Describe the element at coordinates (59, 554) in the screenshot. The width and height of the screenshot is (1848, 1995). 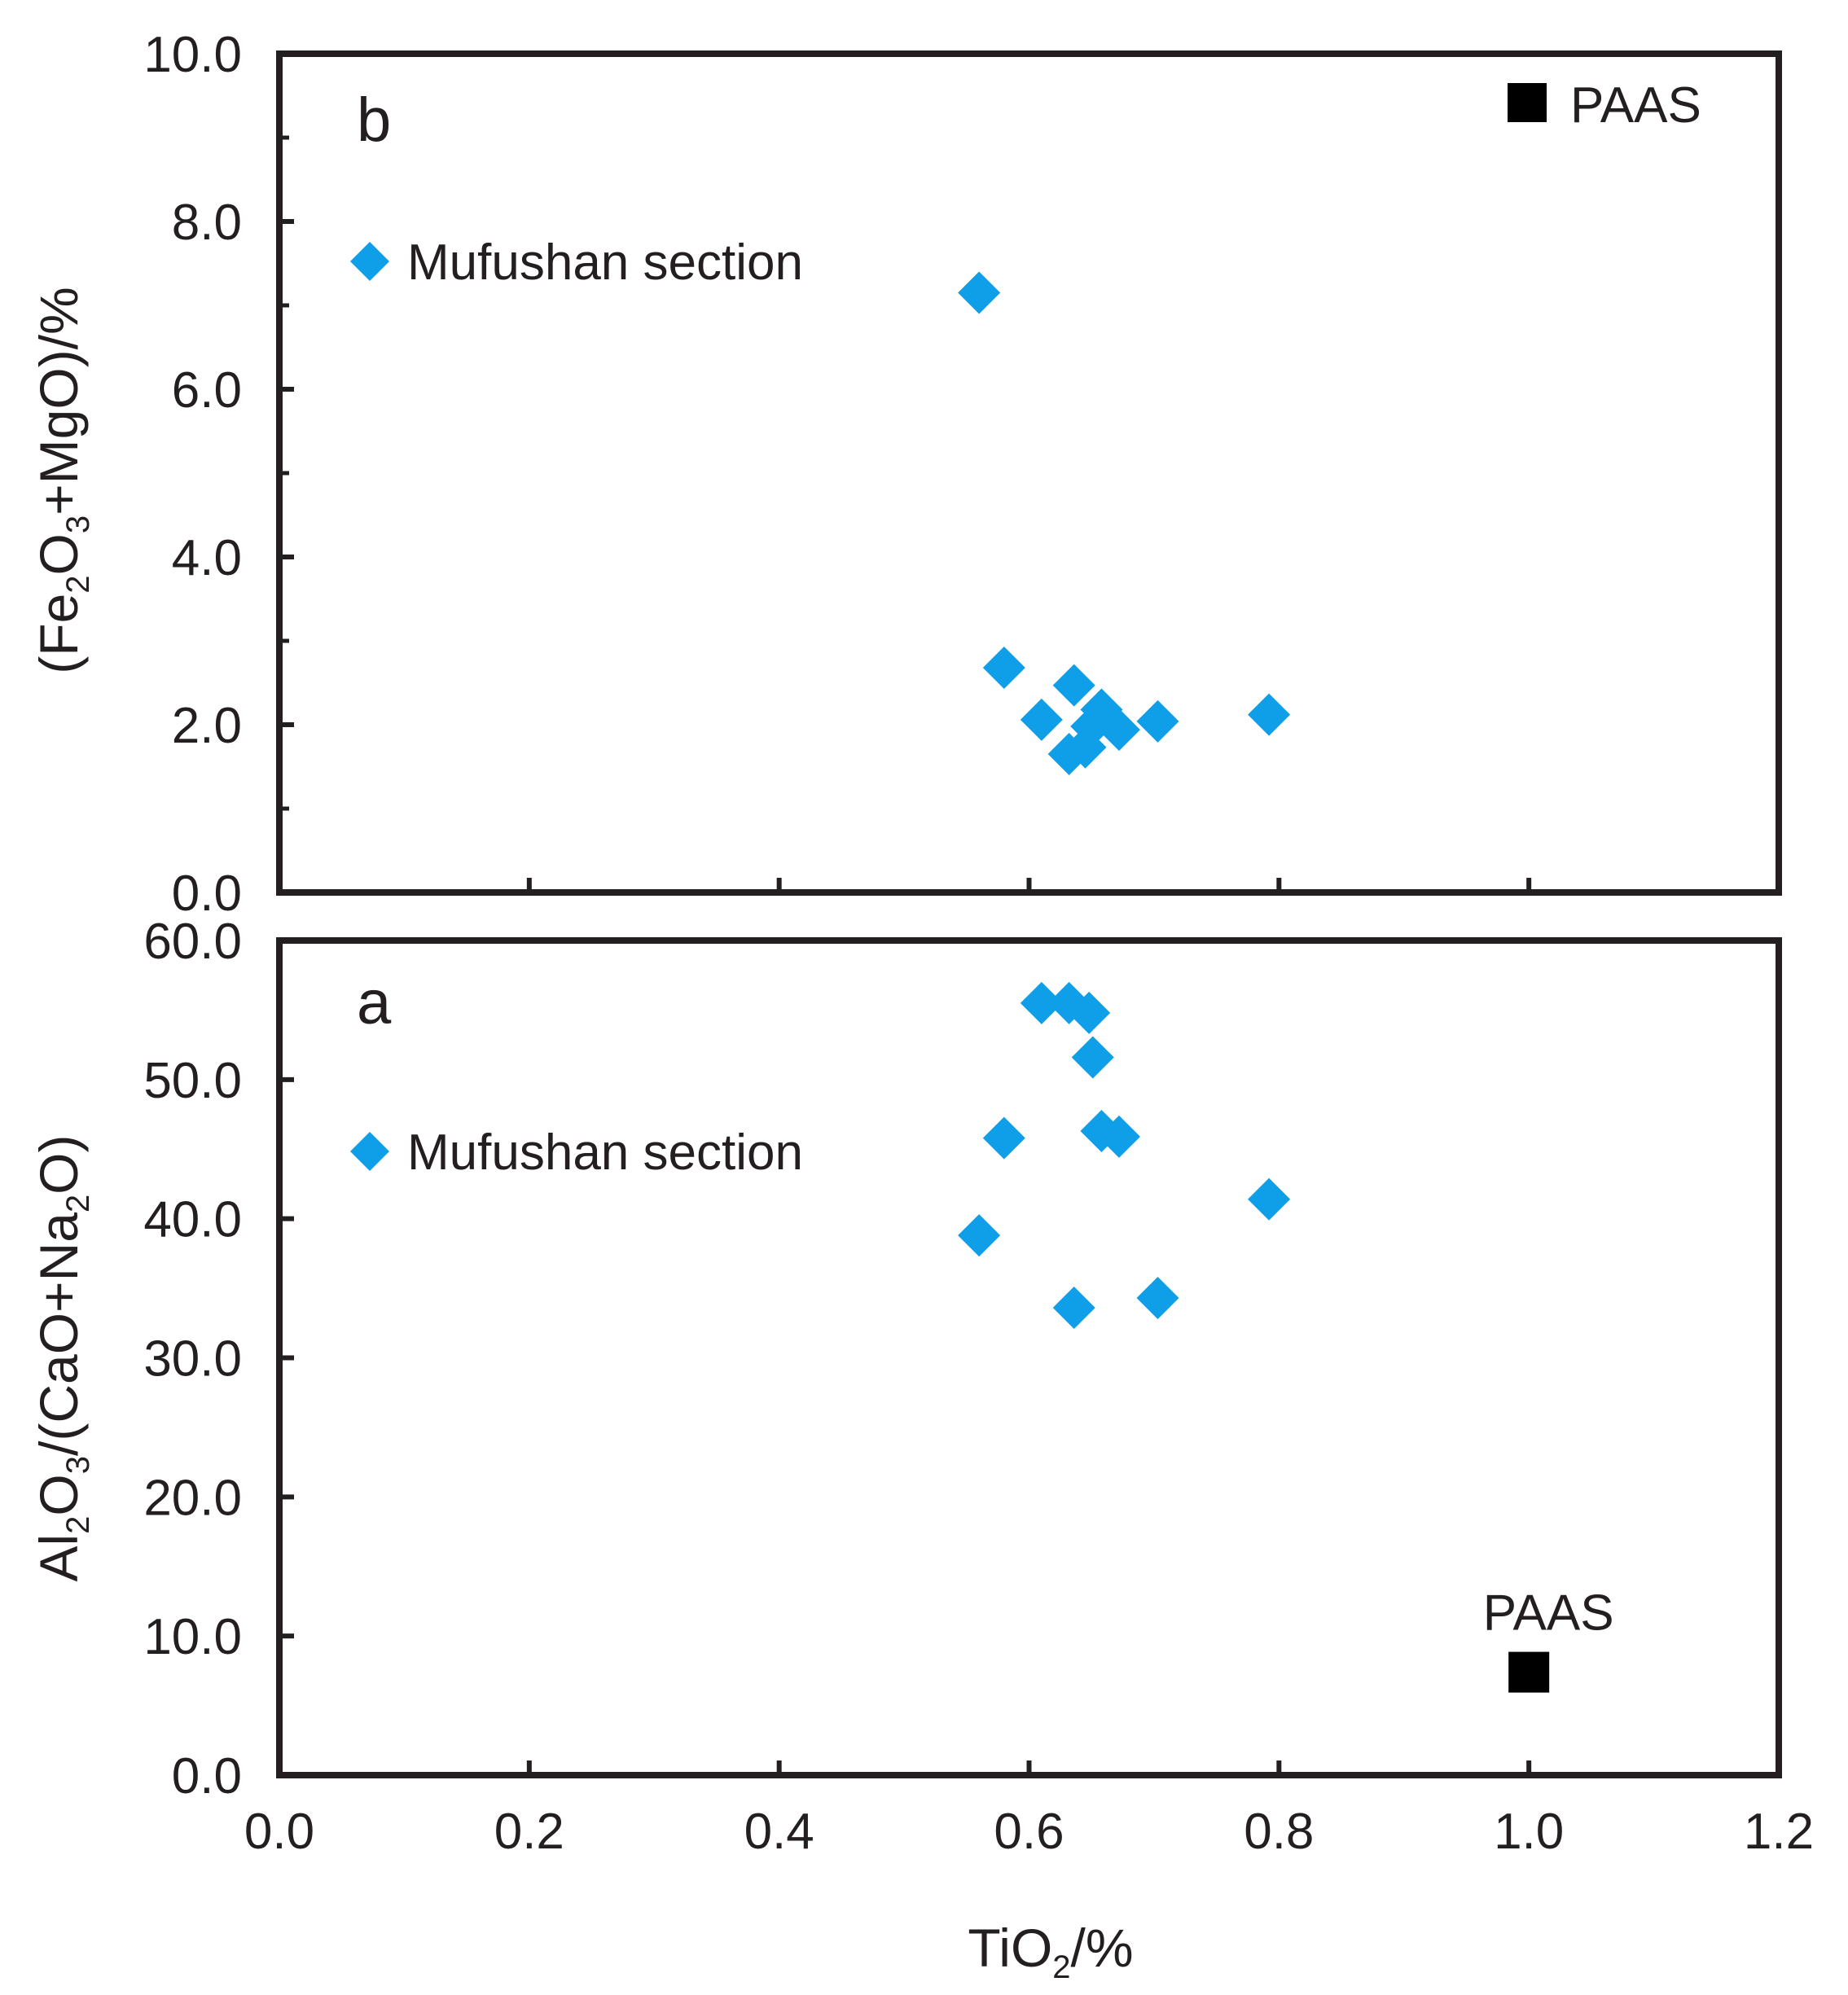
I see `panel-b-ylabel-part-2: O` at that location.